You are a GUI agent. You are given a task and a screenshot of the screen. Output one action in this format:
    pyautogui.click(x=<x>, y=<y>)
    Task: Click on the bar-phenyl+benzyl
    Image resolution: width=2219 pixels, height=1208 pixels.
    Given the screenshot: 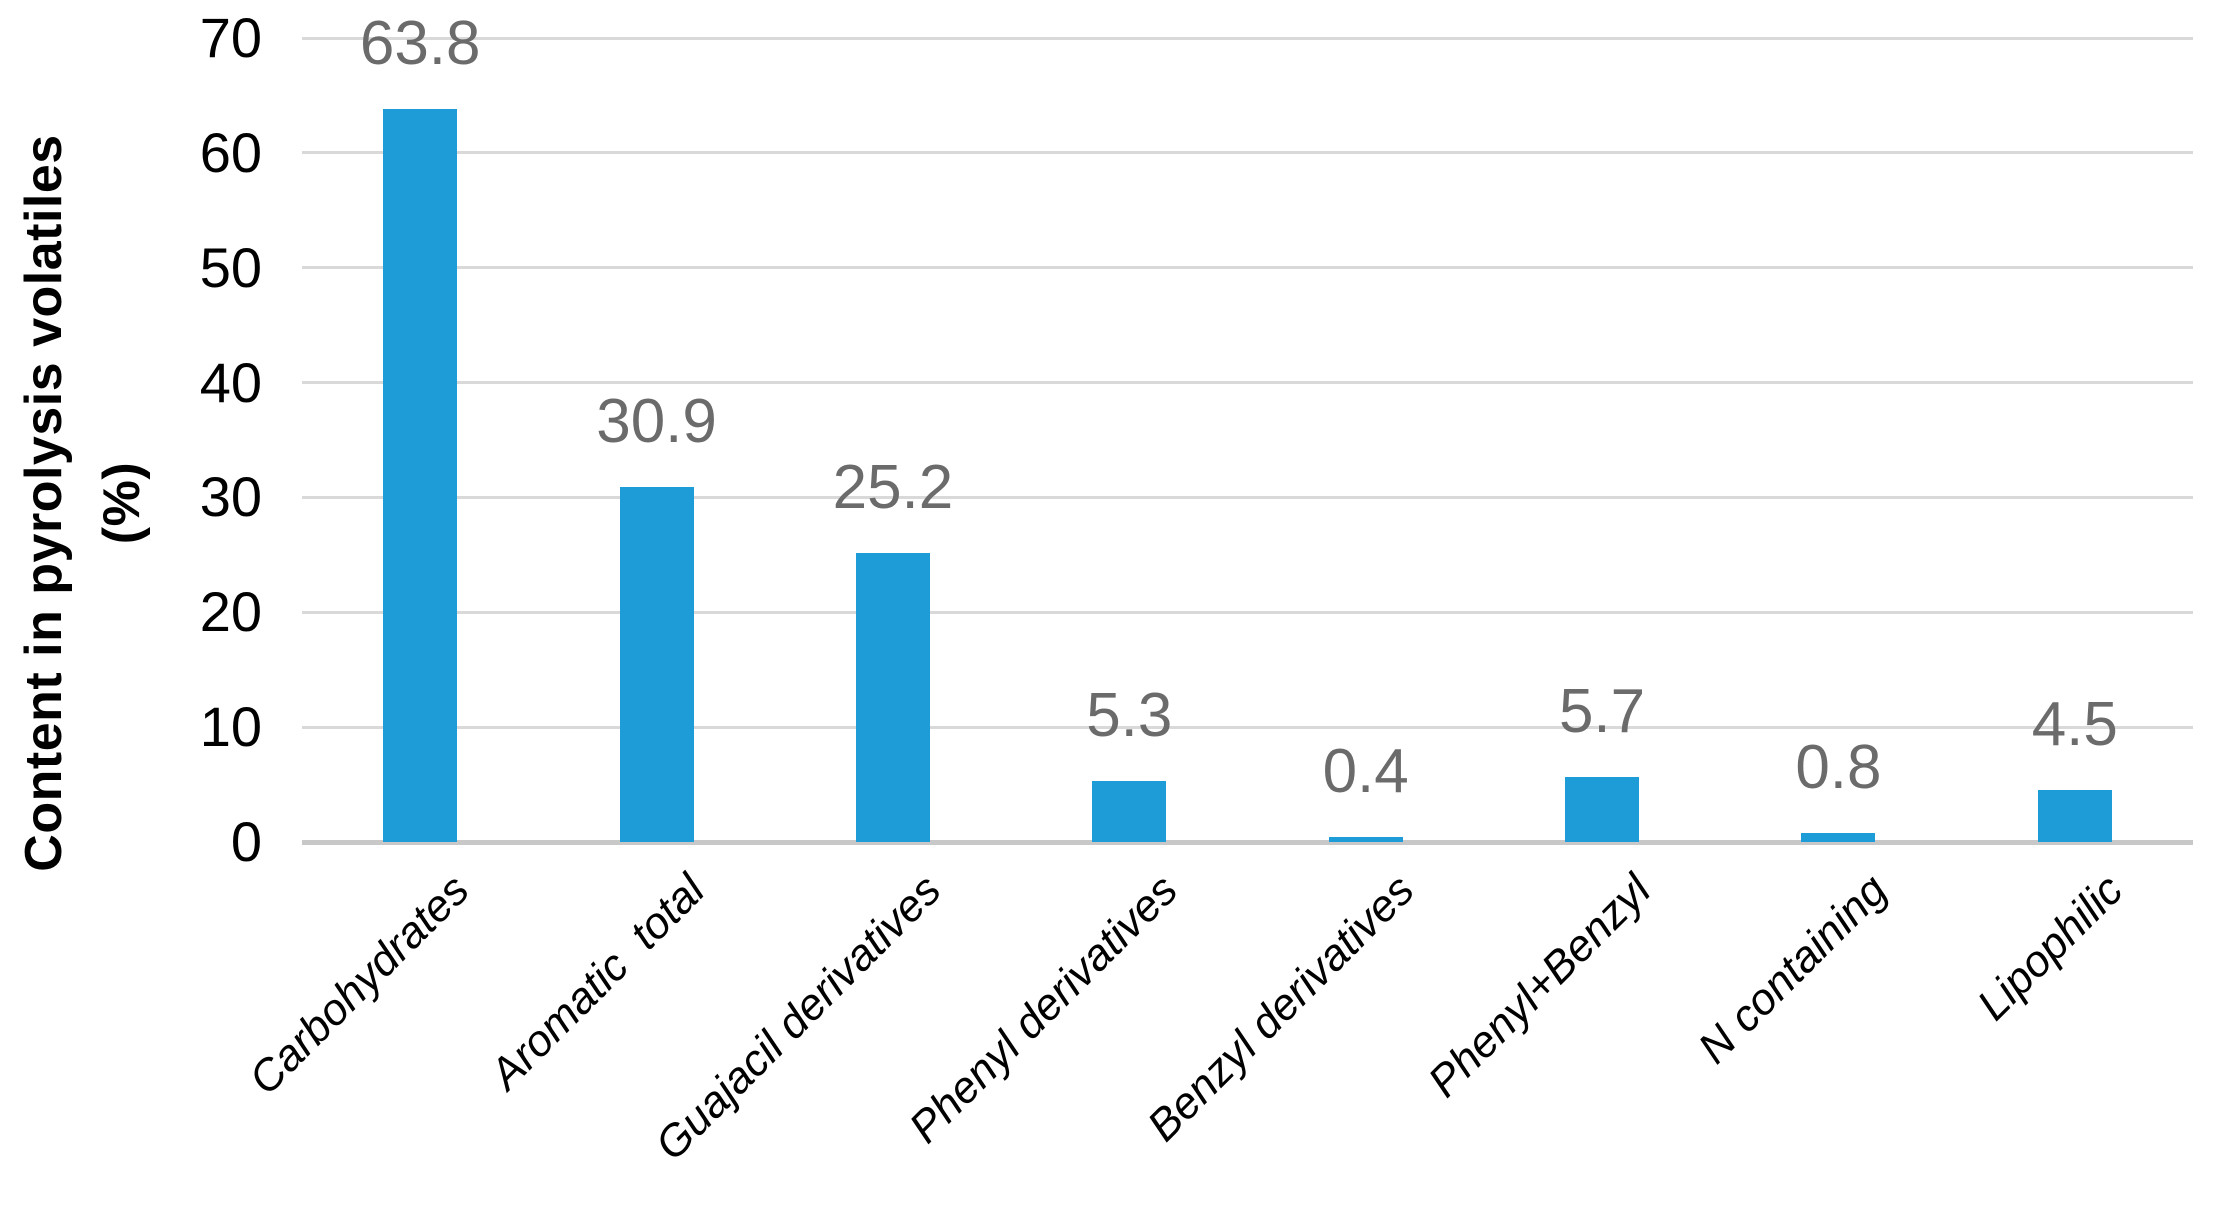 What is the action you would take?
    pyautogui.click(x=1602, y=809)
    